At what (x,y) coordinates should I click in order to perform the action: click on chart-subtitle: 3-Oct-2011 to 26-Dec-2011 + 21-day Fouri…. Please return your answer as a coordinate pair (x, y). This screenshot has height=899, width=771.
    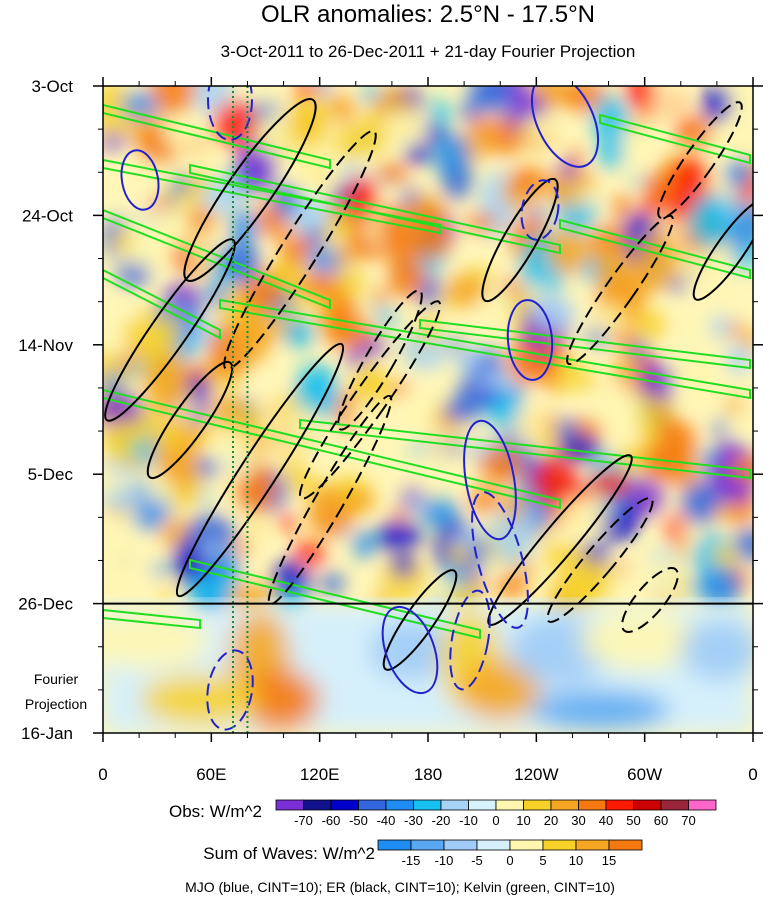
    Looking at the image, I should click on (428, 51).